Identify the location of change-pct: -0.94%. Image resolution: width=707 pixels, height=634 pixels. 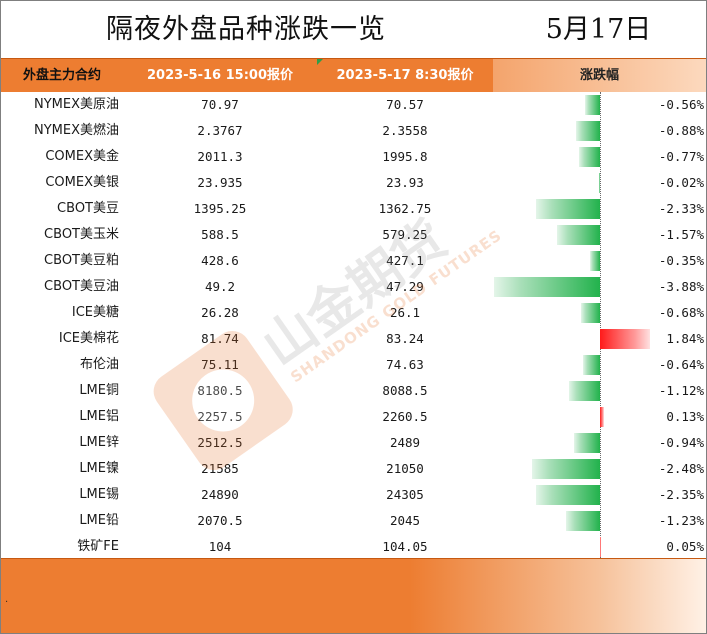
(681, 442).